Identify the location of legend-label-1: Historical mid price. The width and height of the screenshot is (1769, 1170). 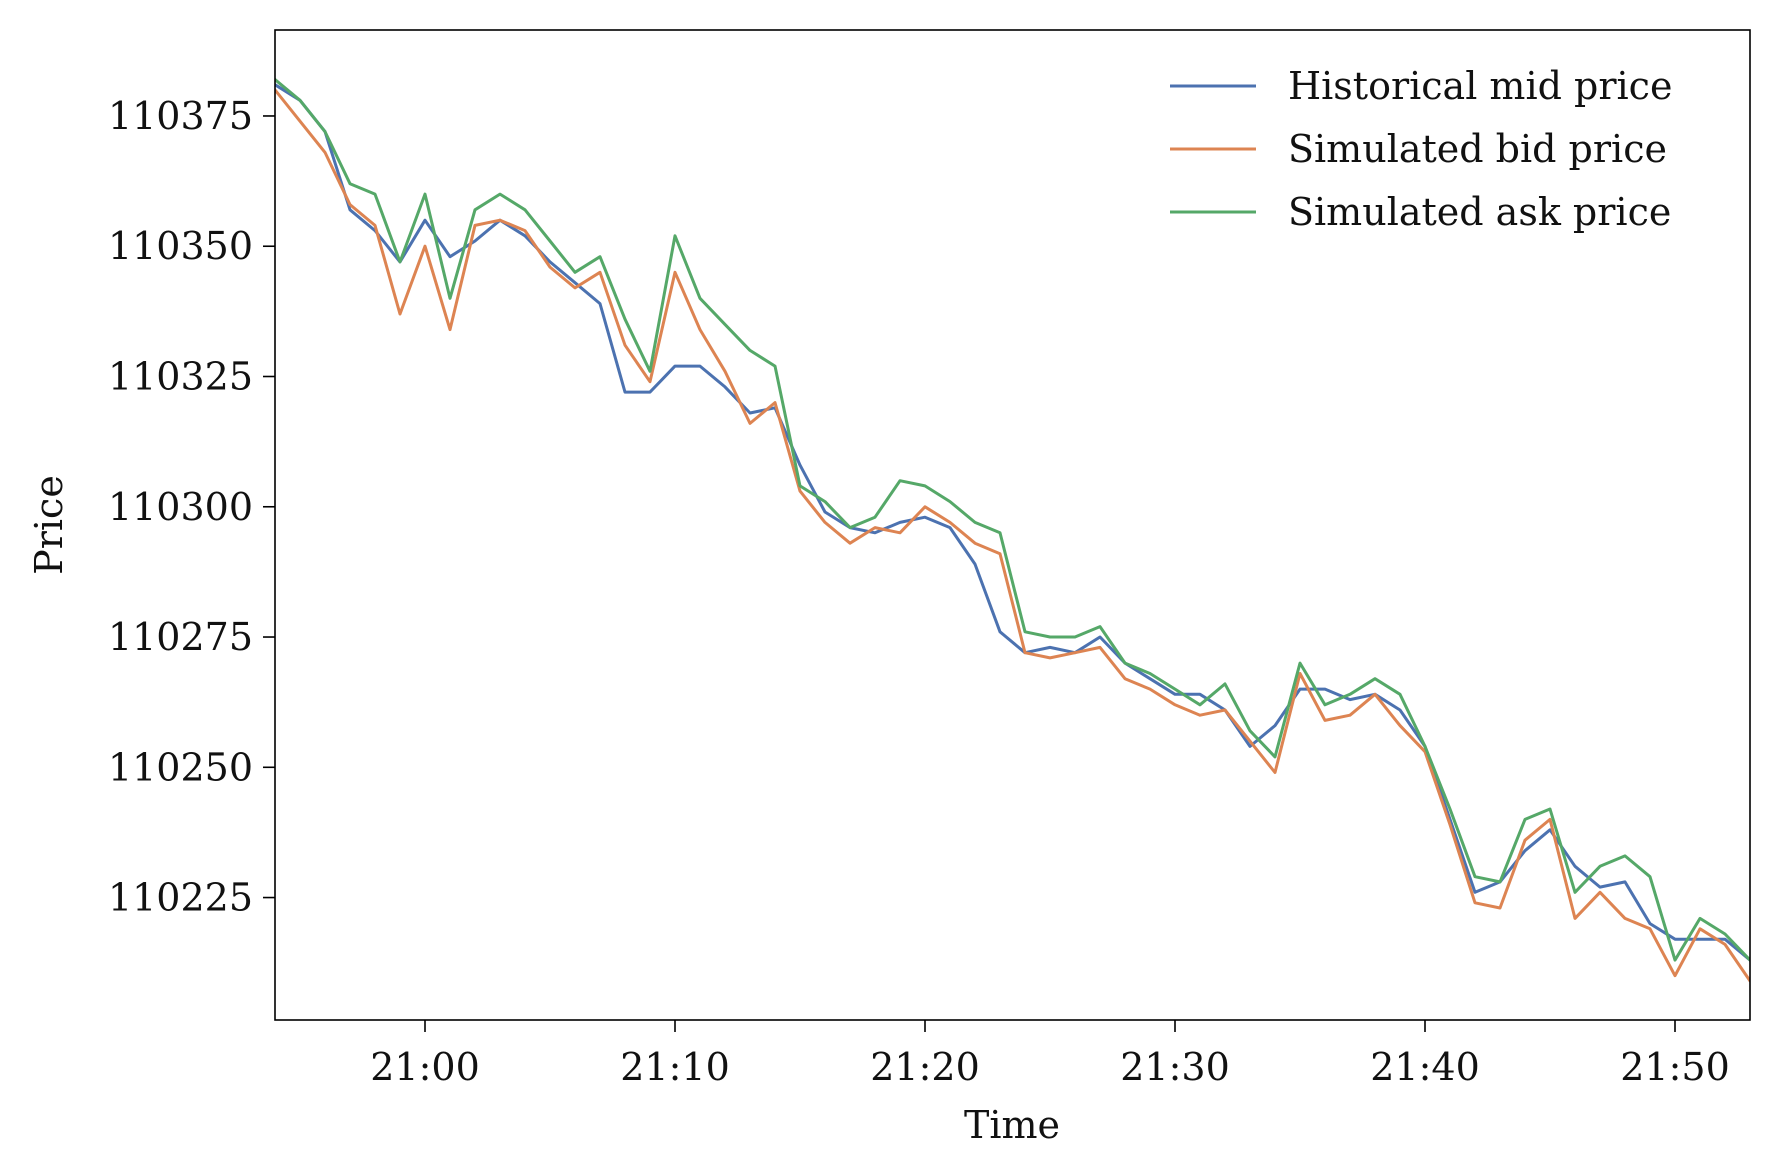
(1480, 86).